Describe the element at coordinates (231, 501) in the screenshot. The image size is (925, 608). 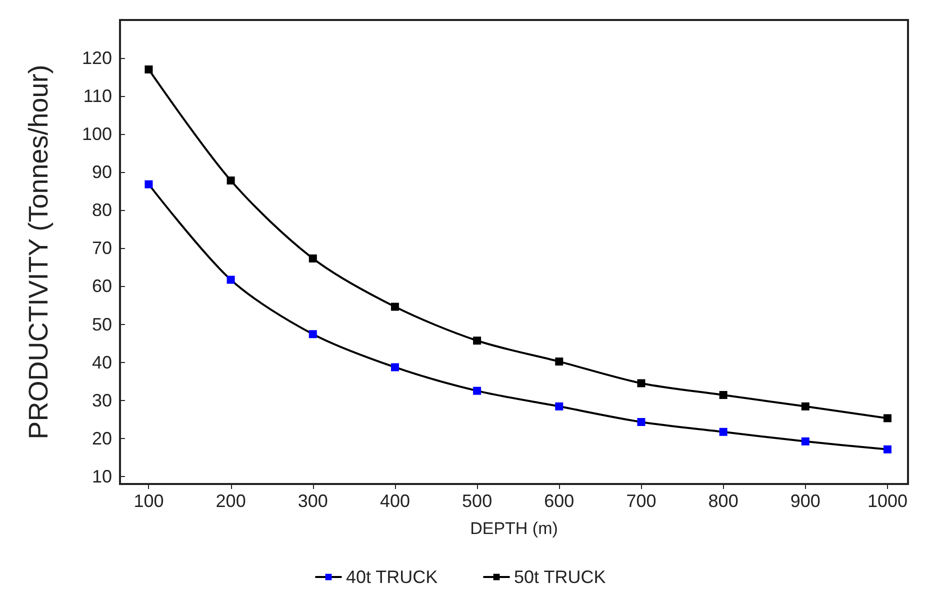
I see `x-tick-label: 200` at that location.